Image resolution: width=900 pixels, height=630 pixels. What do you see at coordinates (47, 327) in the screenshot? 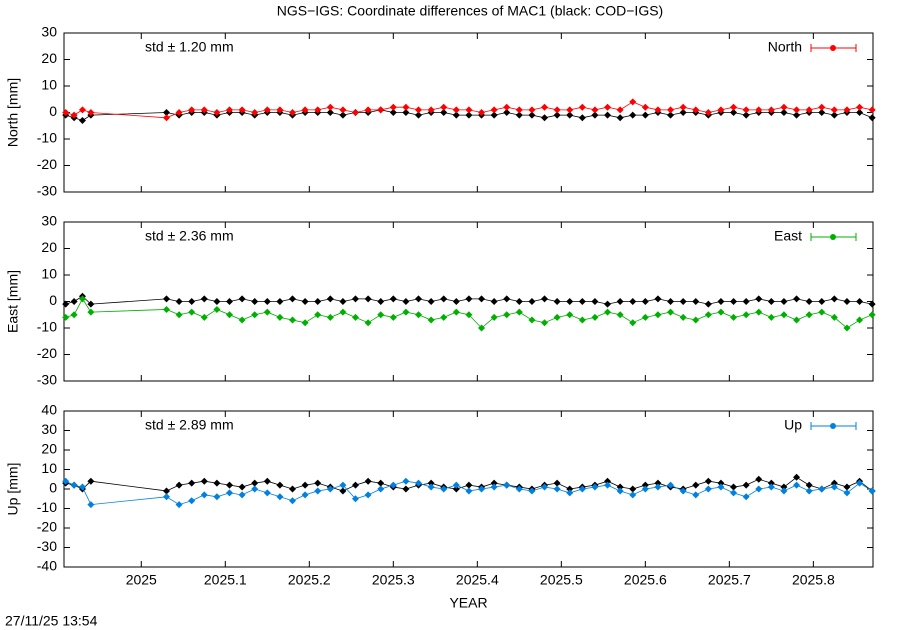
I see `y-tick-label: -10` at bounding box center [47, 327].